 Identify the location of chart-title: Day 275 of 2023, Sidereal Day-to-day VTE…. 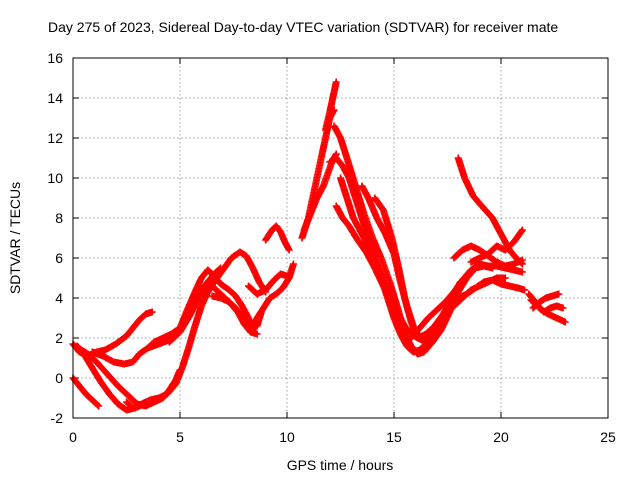
(303, 27).